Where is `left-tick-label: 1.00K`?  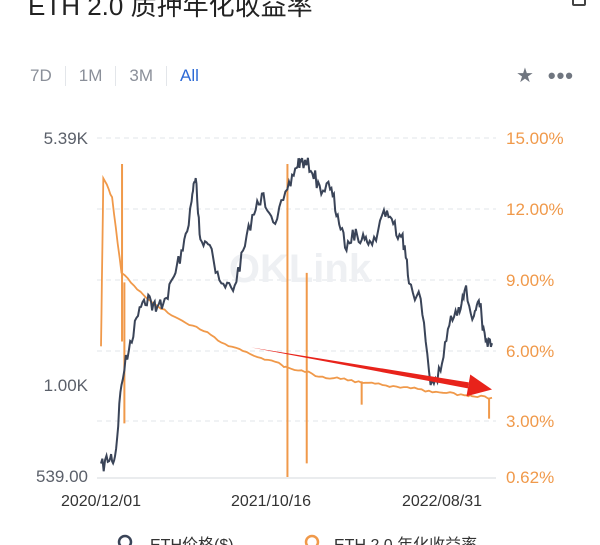 left-tick-label: 1.00K is located at coordinates (66, 385).